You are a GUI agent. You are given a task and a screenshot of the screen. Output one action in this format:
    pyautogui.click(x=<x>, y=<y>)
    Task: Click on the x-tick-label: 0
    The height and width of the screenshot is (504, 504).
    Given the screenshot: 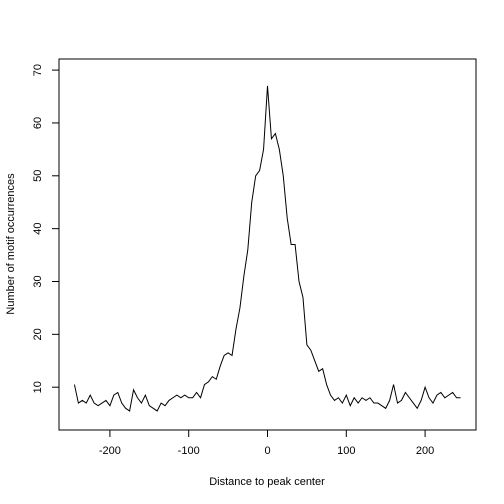 What is the action you would take?
    pyautogui.click(x=267, y=451)
    